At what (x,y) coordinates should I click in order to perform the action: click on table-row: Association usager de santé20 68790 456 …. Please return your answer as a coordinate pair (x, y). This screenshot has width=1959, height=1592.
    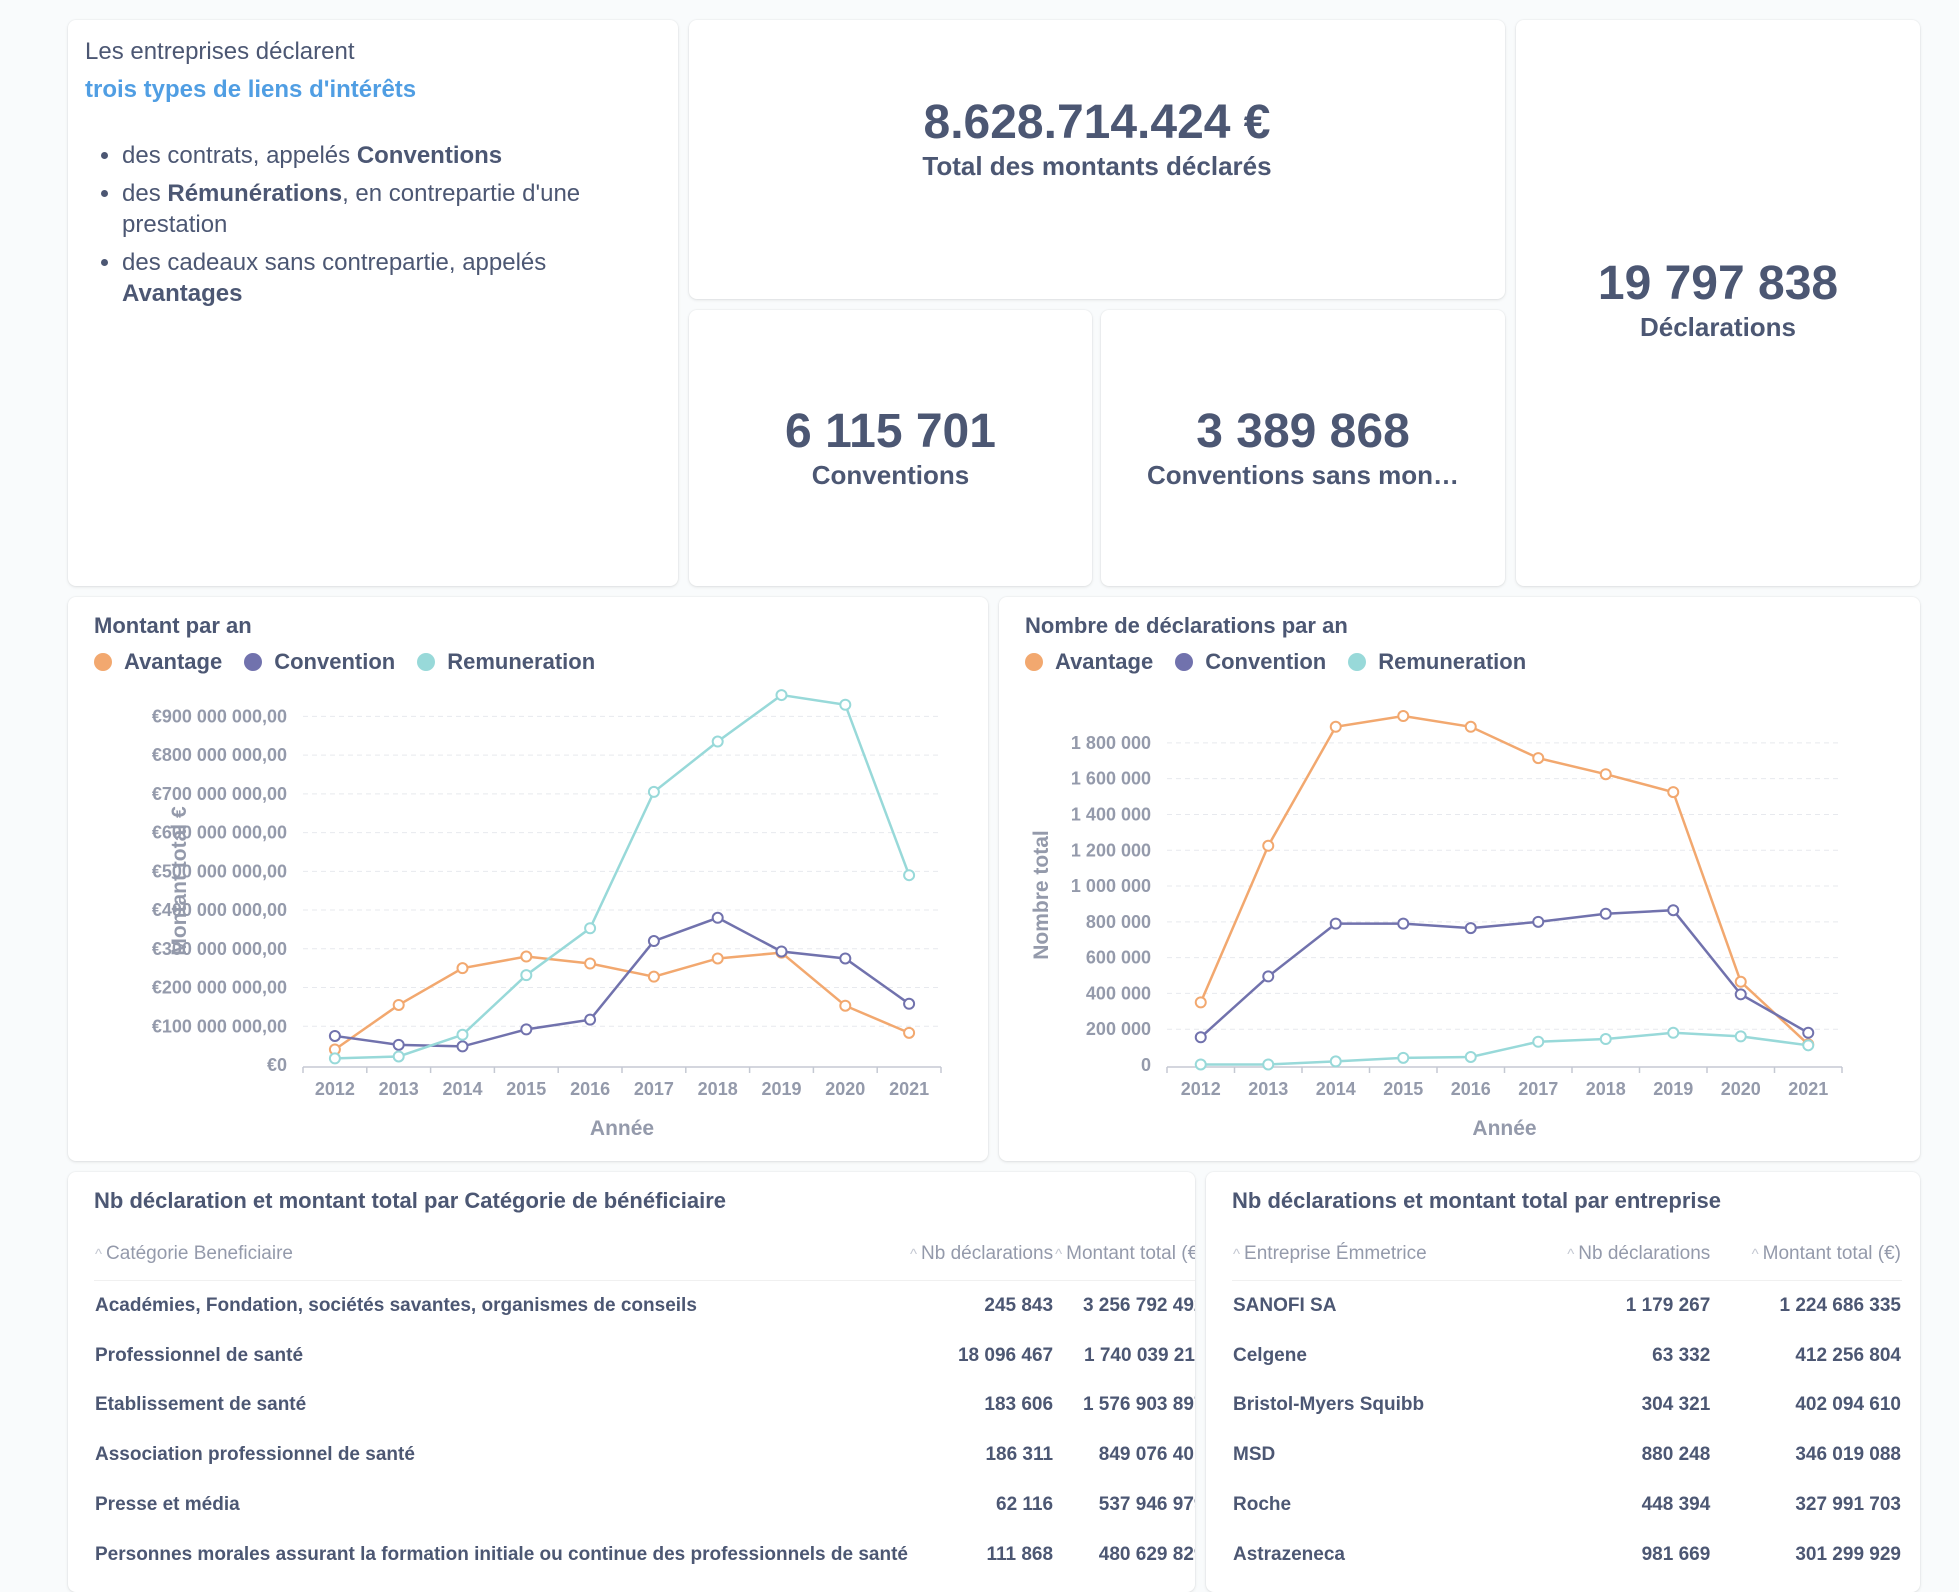
    Looking at the image, I should click on (644, 1586).